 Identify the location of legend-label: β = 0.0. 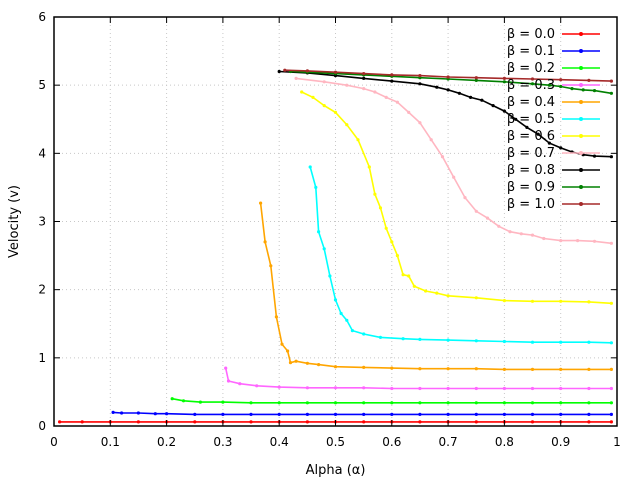
(531, 34).